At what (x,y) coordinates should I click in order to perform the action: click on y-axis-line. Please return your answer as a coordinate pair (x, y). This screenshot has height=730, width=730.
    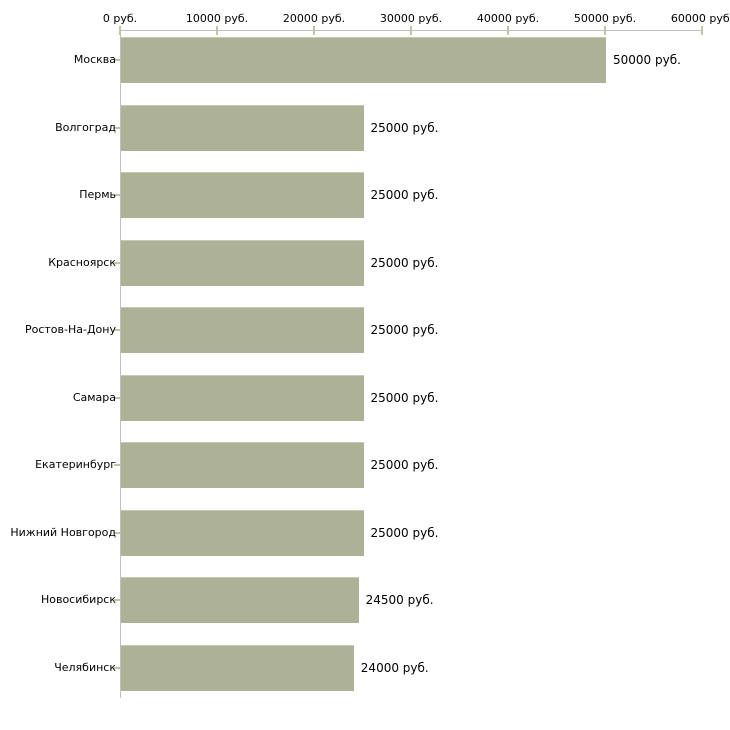
    Looking at the image, I should click on (120, 364).